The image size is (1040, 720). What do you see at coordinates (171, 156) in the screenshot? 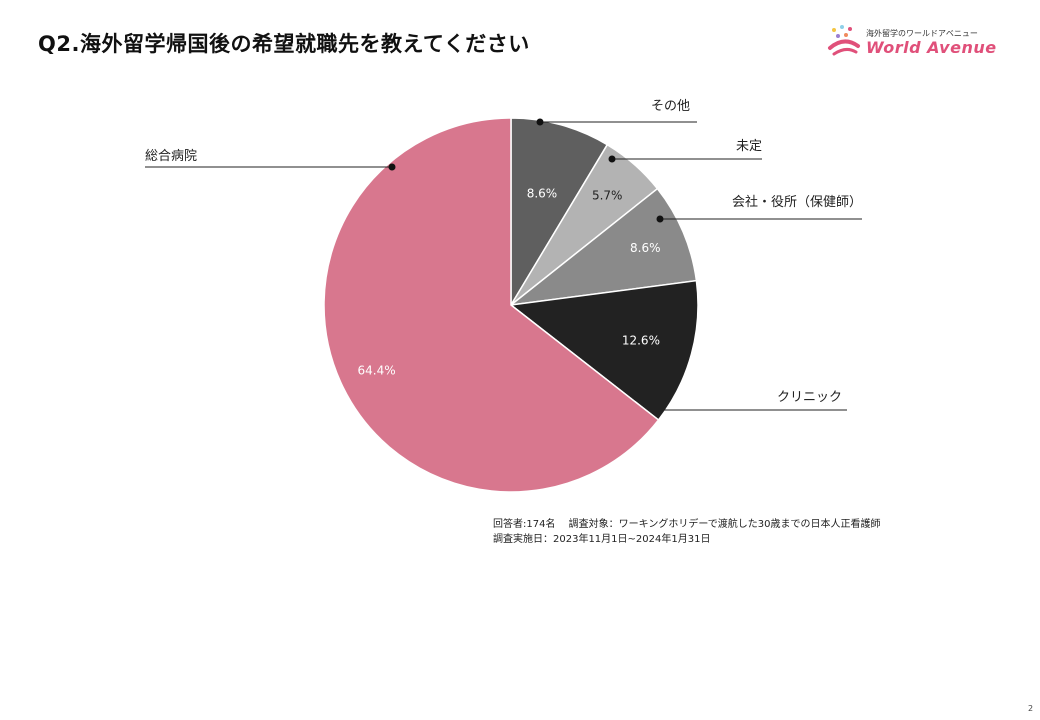
I see `category-label: 総合病院` at bounding box center [171, 156].